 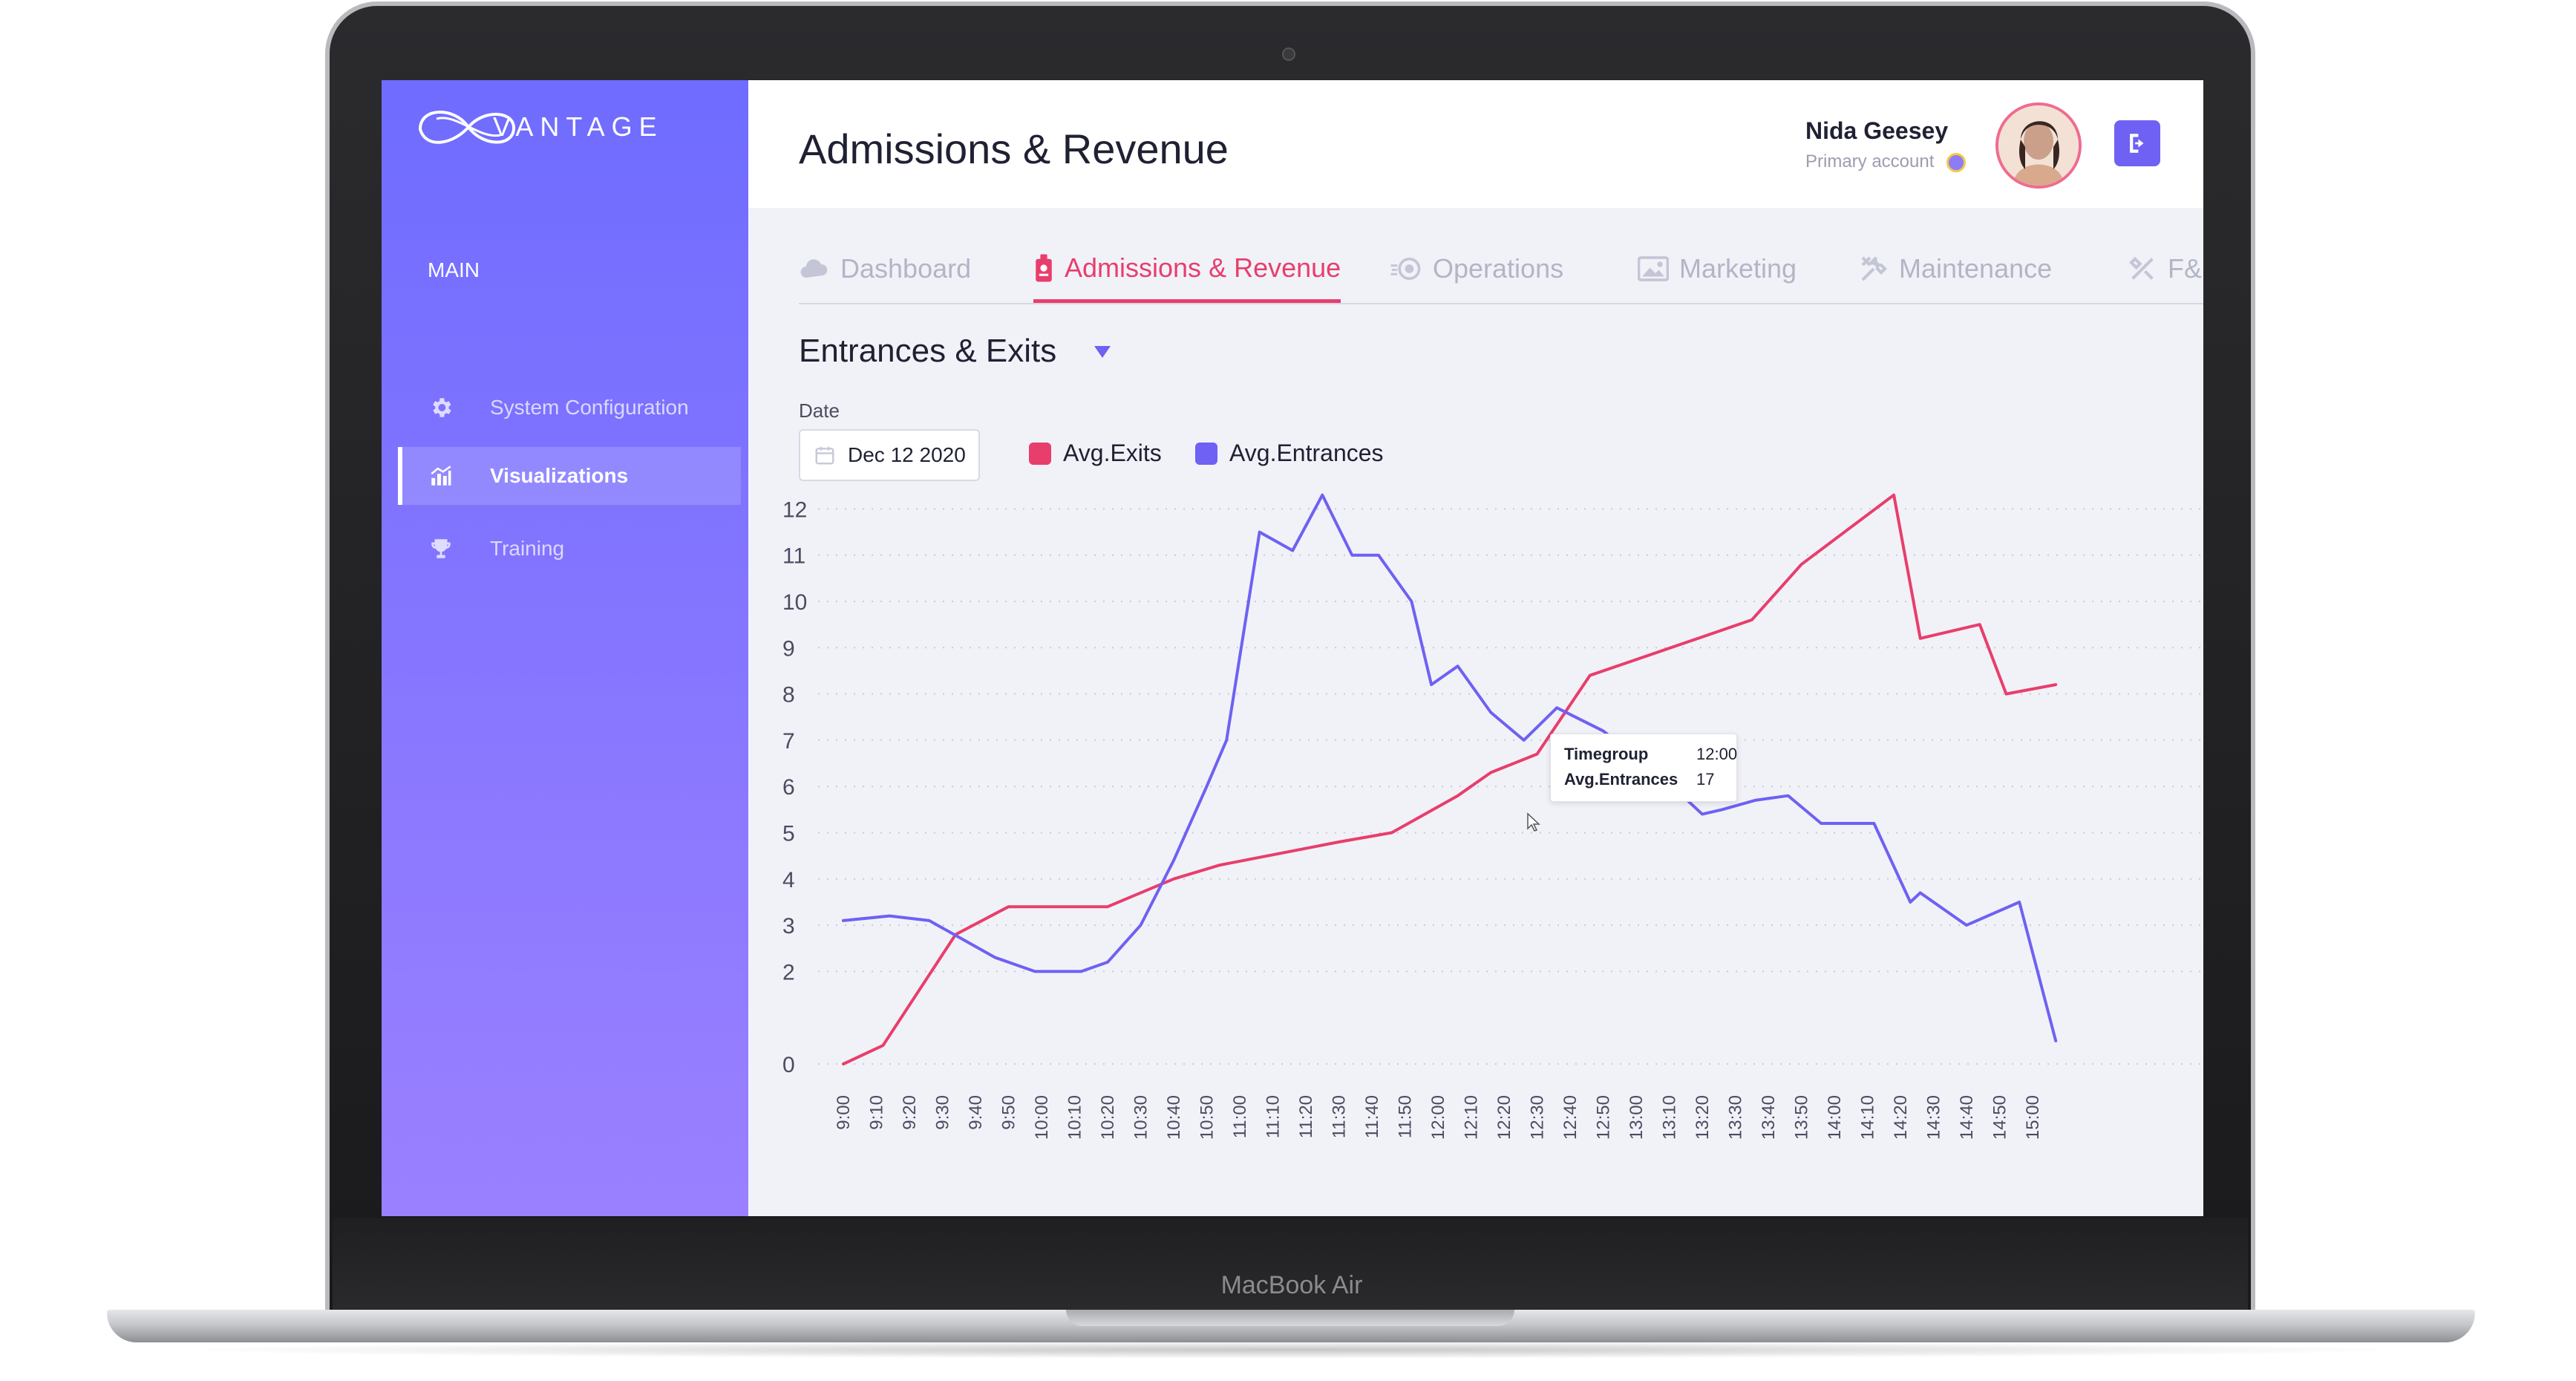 What do you see at coordinates (2000, 1117) in the screenshot?
I see `x-tick-label: 14:50` at bounding box center [2000, 1117].